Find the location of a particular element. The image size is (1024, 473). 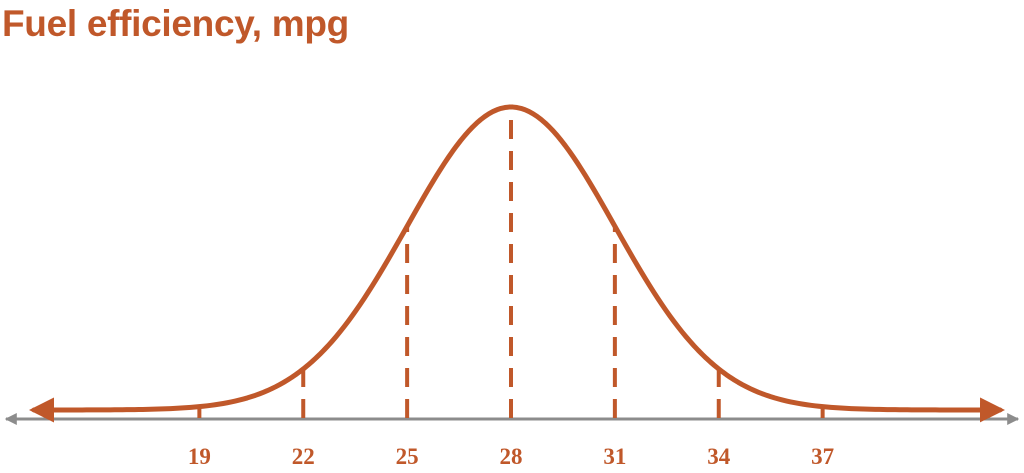

tick-label-31: 31 is located at coordinates (614, 456).